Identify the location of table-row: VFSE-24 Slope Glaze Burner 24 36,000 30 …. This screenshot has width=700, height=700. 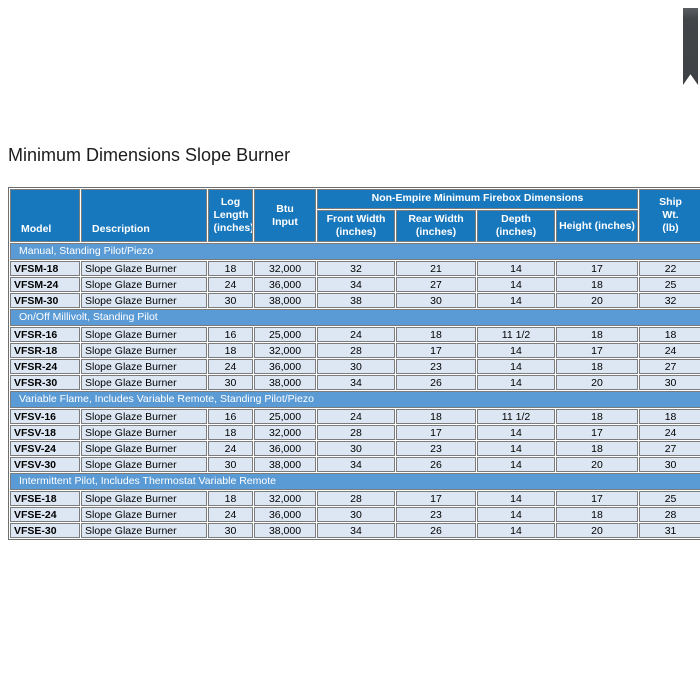
(355, 515).